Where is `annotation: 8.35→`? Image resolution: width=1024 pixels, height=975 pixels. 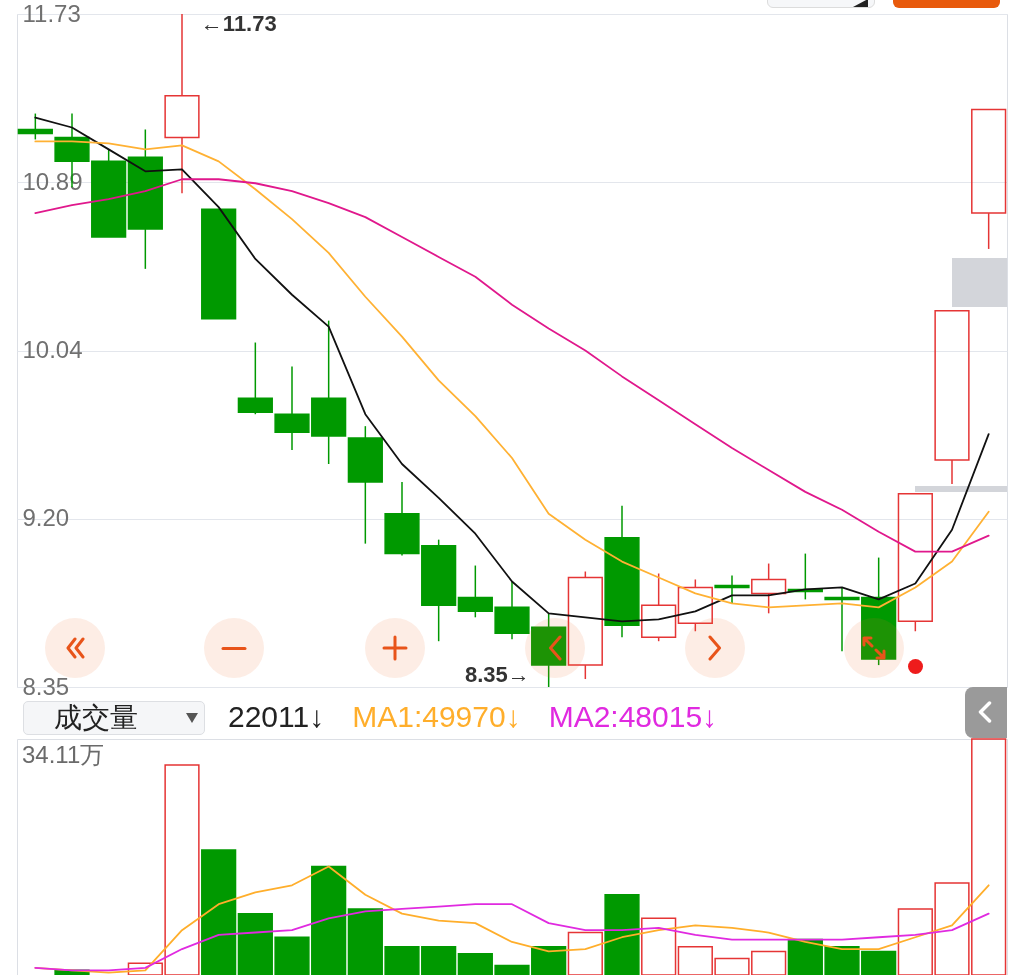
annotation: 8.35→ is located at coordinates (497, 674).